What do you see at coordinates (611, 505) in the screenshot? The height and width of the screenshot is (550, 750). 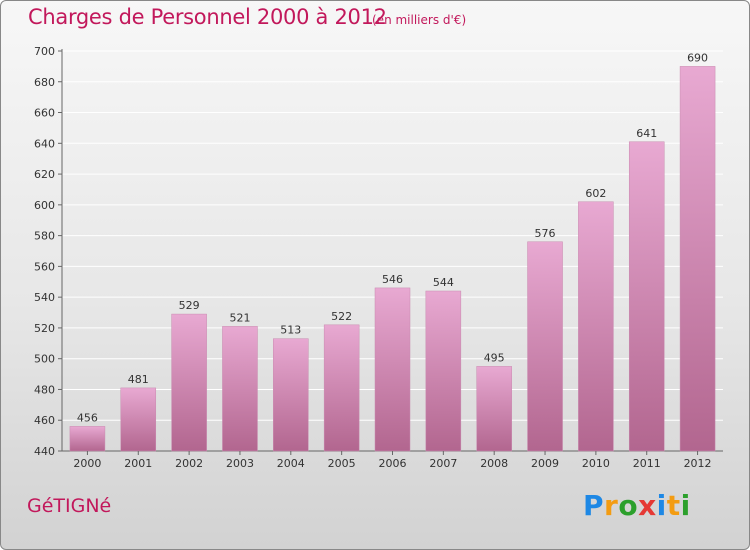 I see `logo-letter: r` at bounding box center [611, 505].